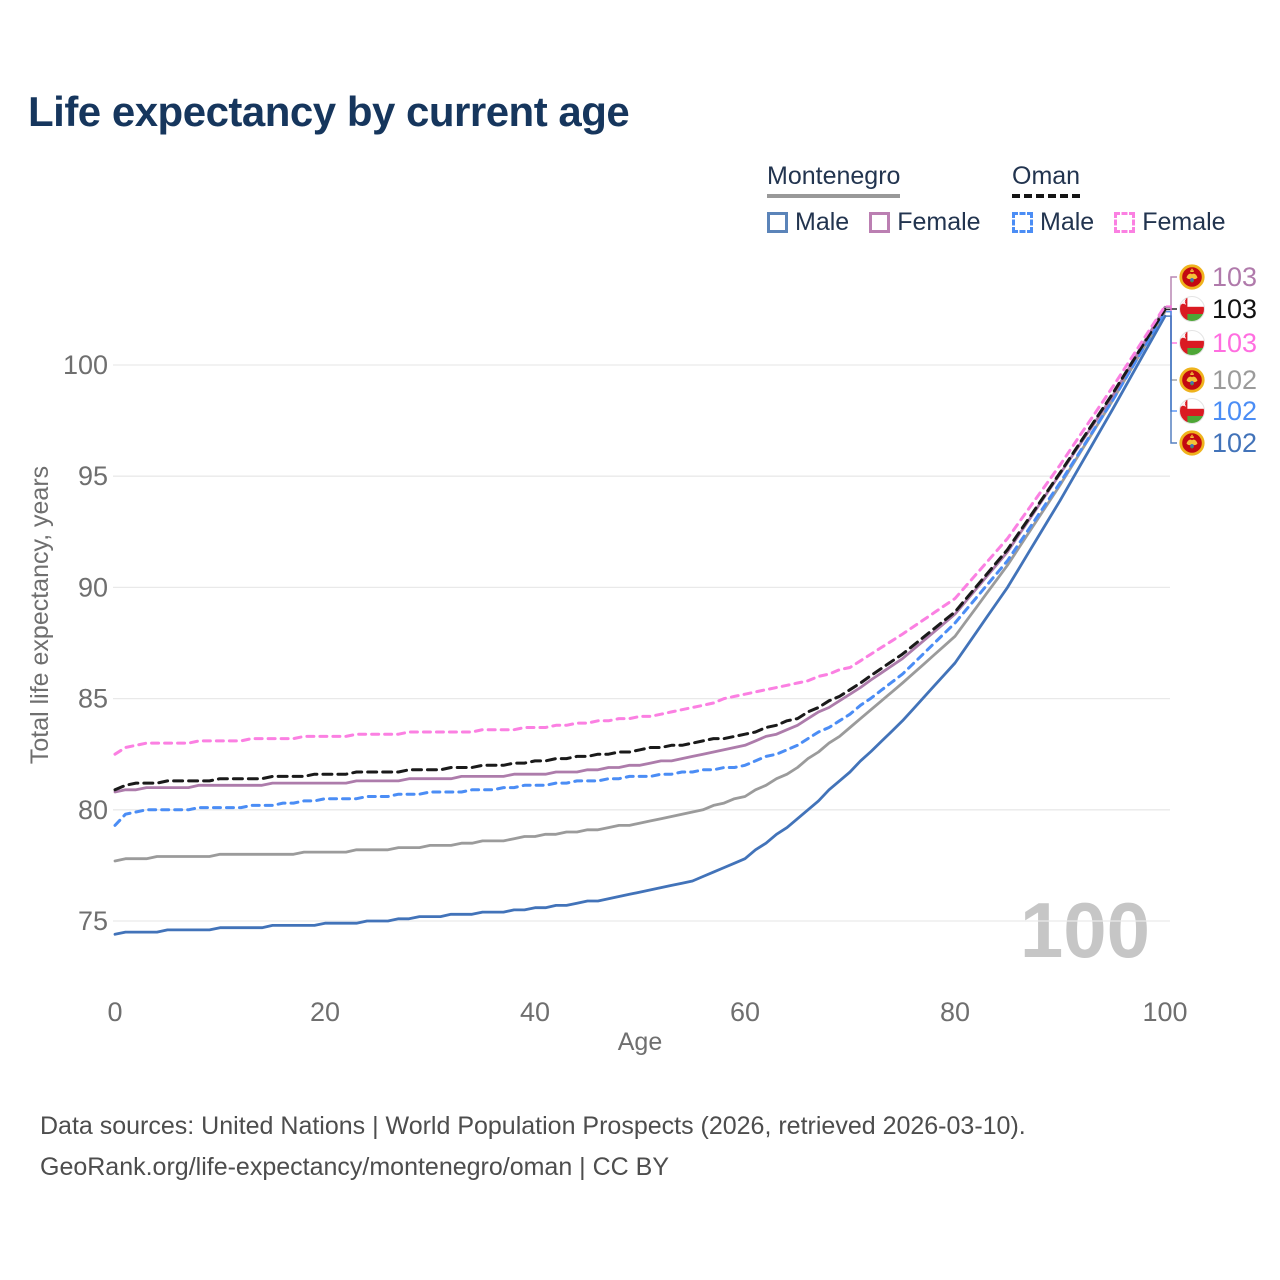 Image resolution: width=1280 pixels, height=1280 pixels. What do you see at coordinates (745, 1012) in the screenshot?
I see `x-tick-label: 60` at bounding box center [745, 1012].